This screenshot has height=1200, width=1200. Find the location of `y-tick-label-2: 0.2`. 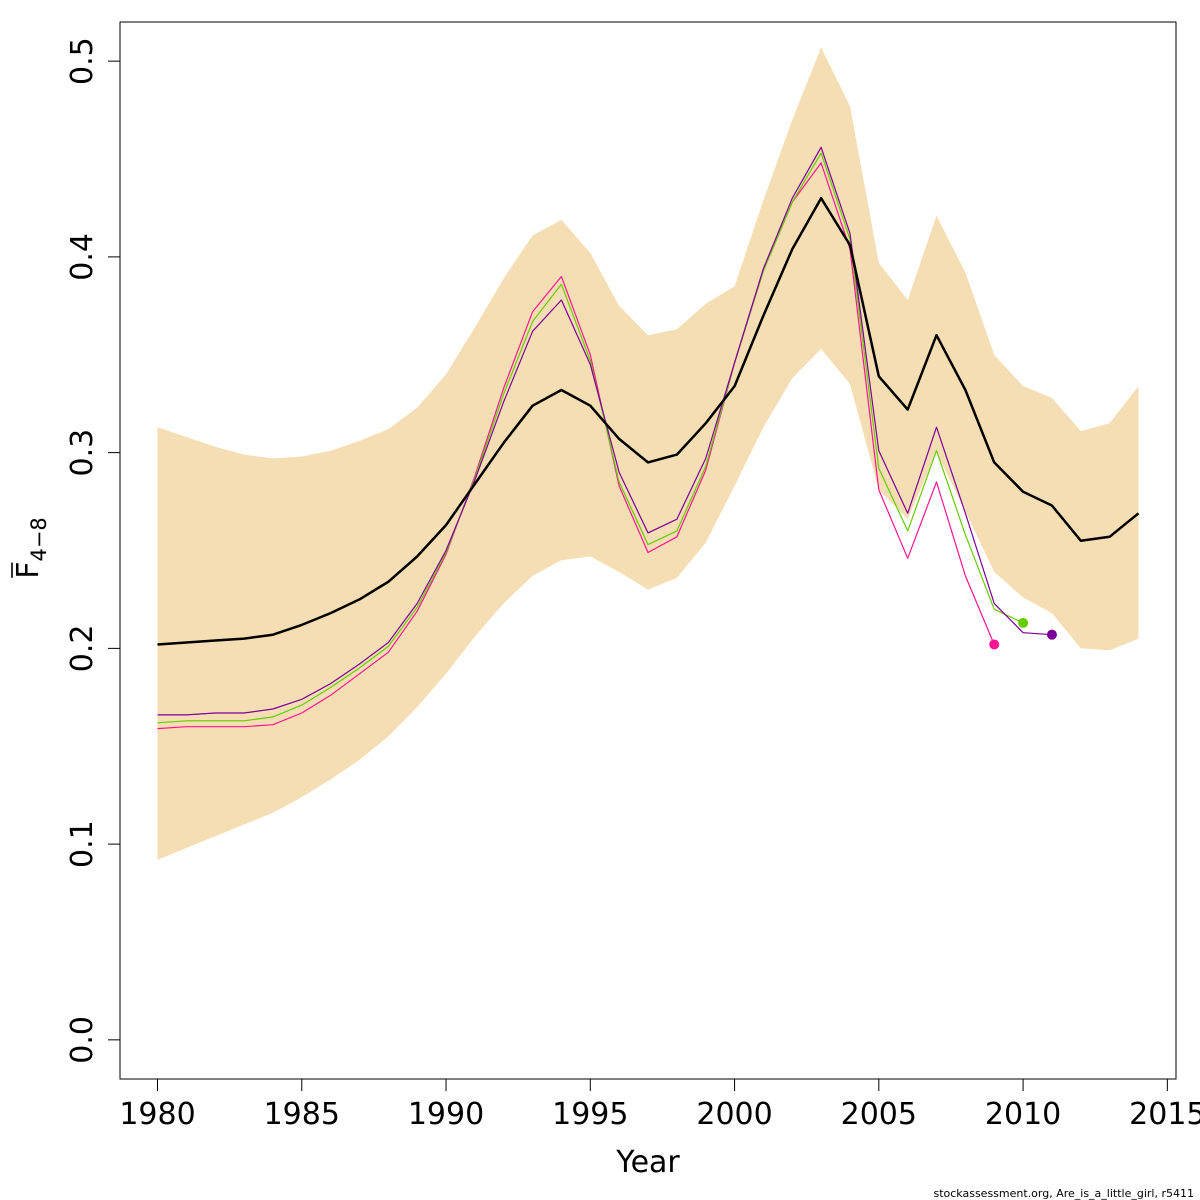

y-tick-label-2: 0.2 is located at coordinates (82, 649).